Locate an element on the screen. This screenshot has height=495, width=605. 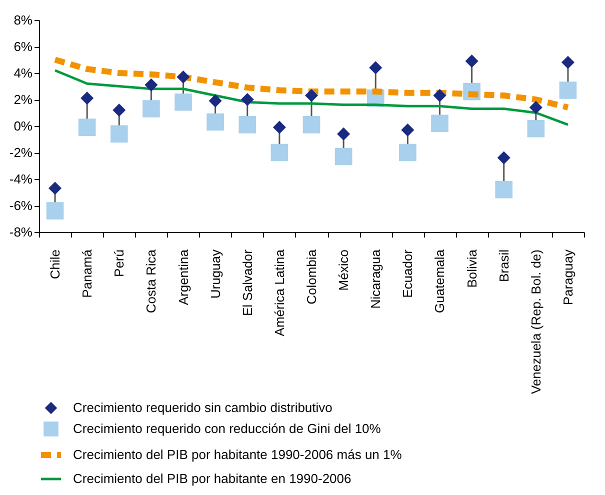
y-tick-label: 4% is located at coordinates (23, 73).